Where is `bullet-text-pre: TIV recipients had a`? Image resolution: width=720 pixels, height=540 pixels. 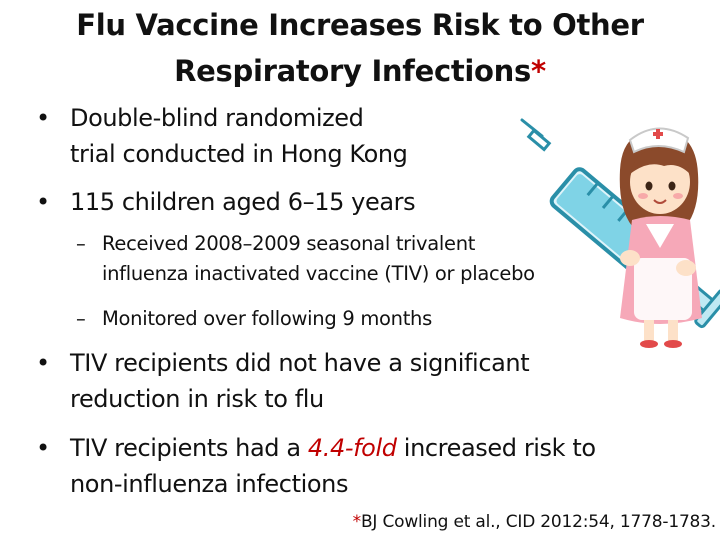 bullet-text-pre: TIV recipients had a is located at coordinates (189, 448).